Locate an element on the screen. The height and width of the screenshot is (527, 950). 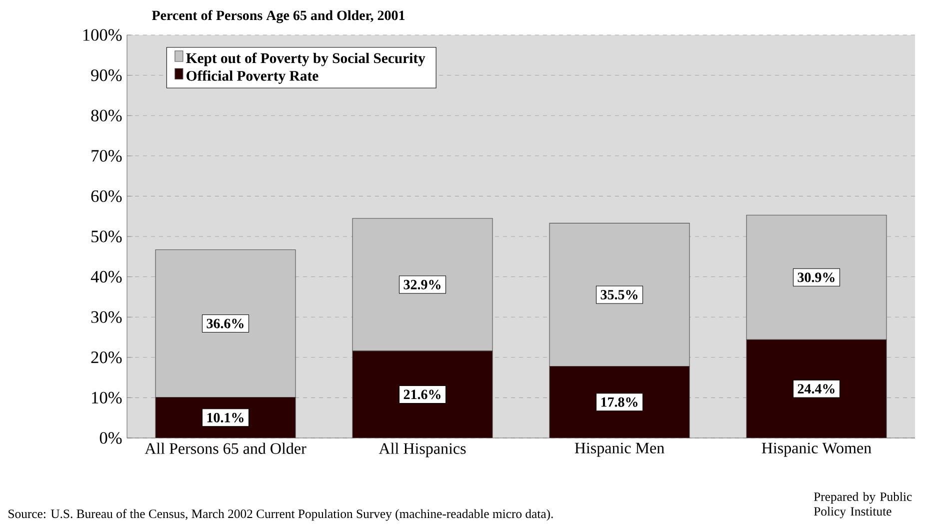
data-label: 30.9% is located at coordinates (816, 277).